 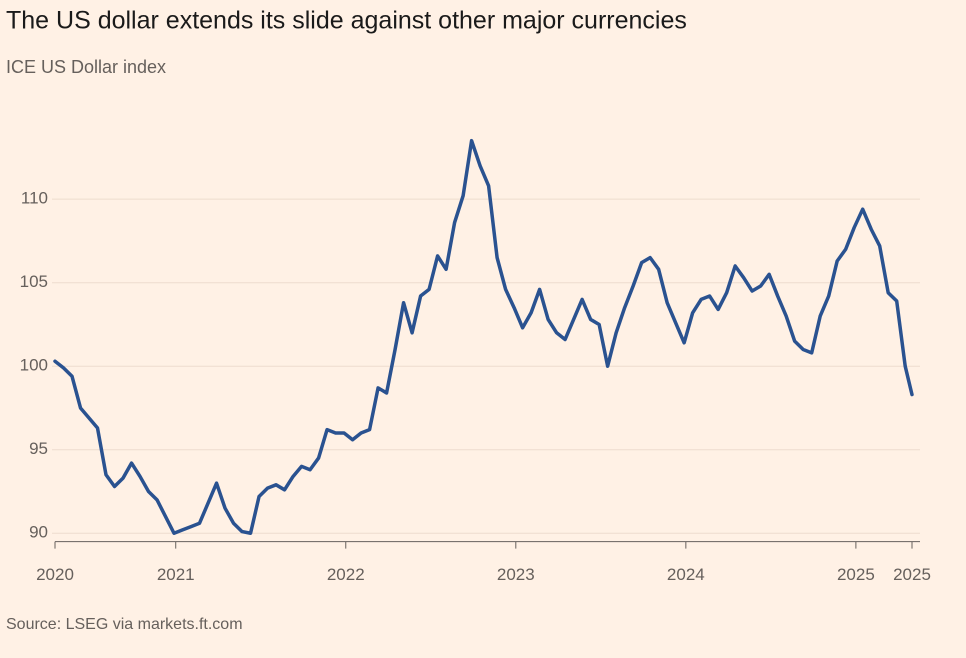 What do you see at coordinates (38, 448) in the screenshot?
I see `y-tick-label: 95` at bounding box center [38, 448].